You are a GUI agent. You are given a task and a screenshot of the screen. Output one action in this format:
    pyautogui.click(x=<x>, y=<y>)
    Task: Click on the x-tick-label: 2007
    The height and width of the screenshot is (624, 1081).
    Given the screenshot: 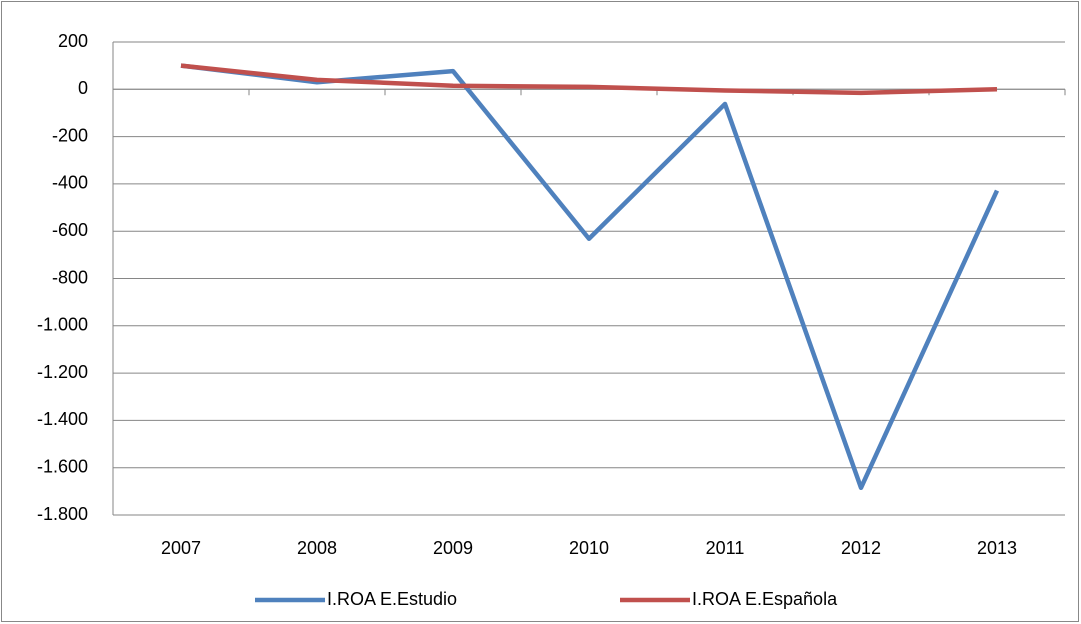 What is the action you would take?
    pyautogui.click(x=181, y=548)
    